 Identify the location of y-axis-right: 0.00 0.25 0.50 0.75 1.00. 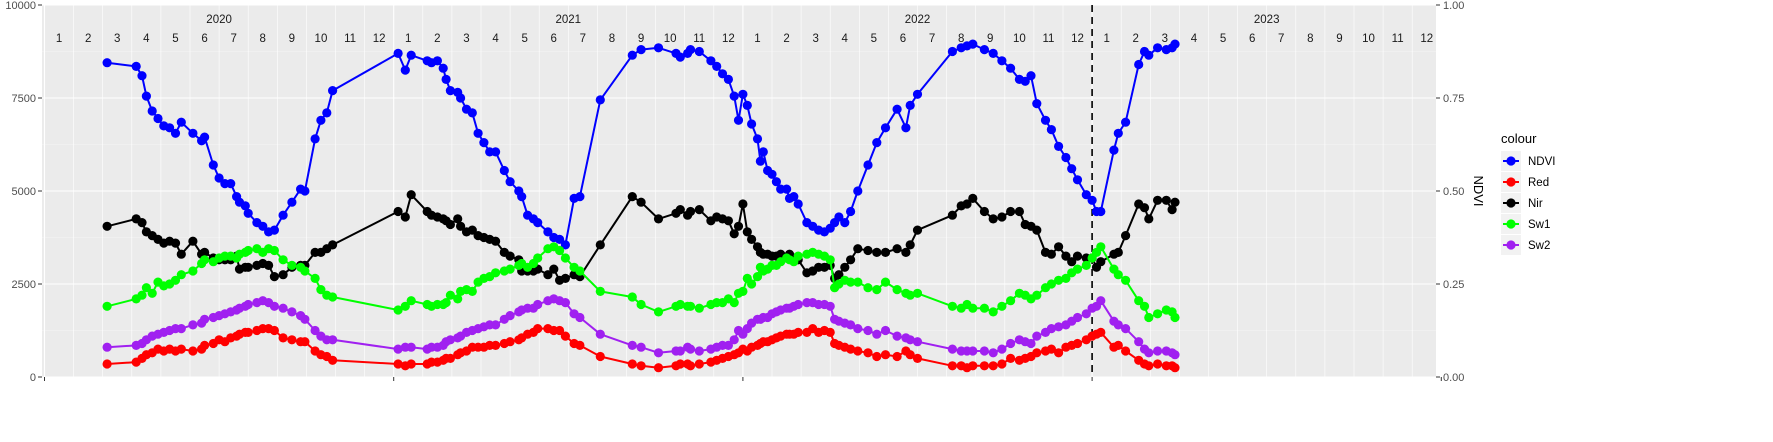
(1450, 192).